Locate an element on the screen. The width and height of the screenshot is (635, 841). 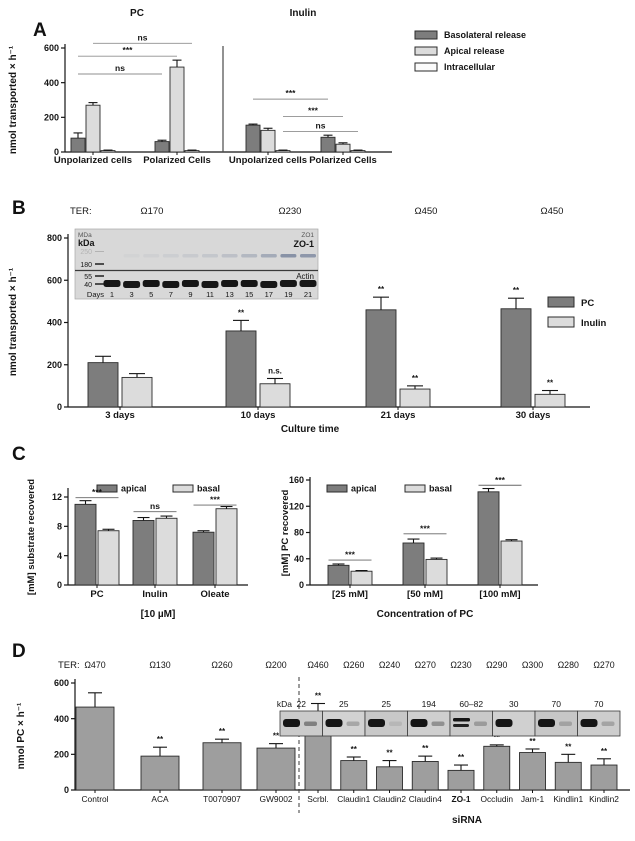
category-label: Occludin is located at coordinates (496, 799).